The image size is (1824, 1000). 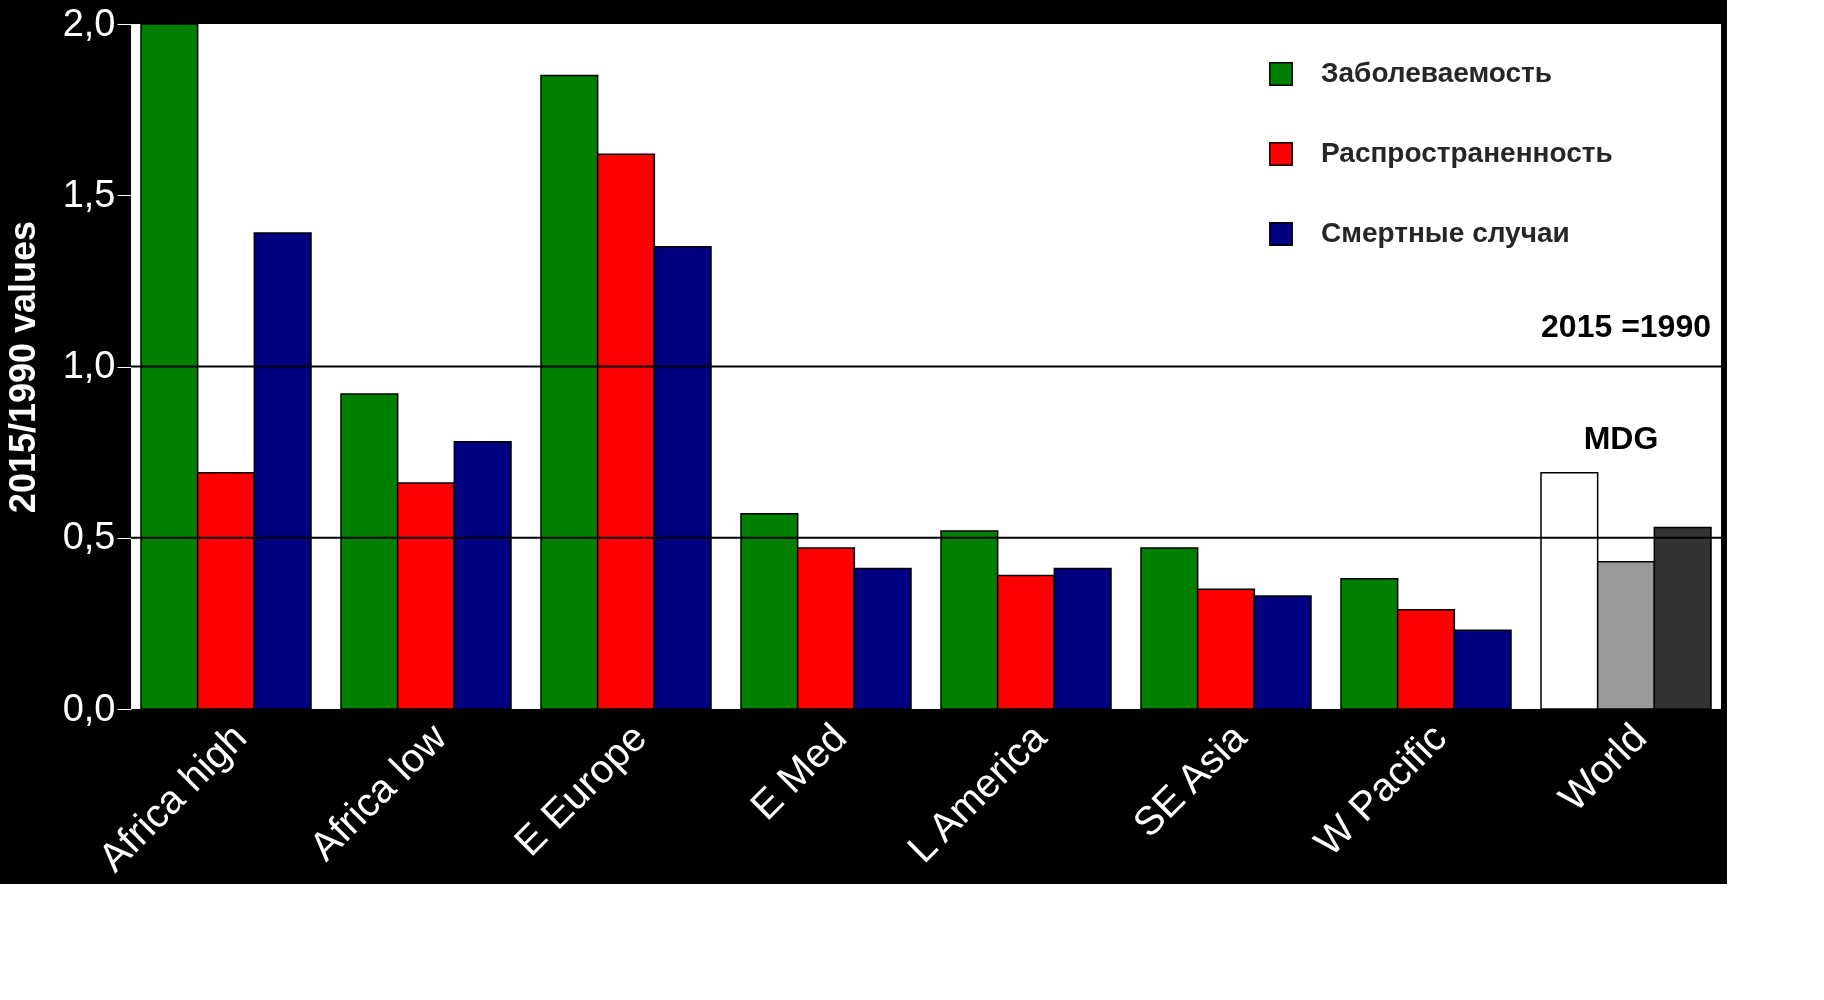 I want to click on y-axis-title: 2015/1990 values, so click(x=22, y=367).